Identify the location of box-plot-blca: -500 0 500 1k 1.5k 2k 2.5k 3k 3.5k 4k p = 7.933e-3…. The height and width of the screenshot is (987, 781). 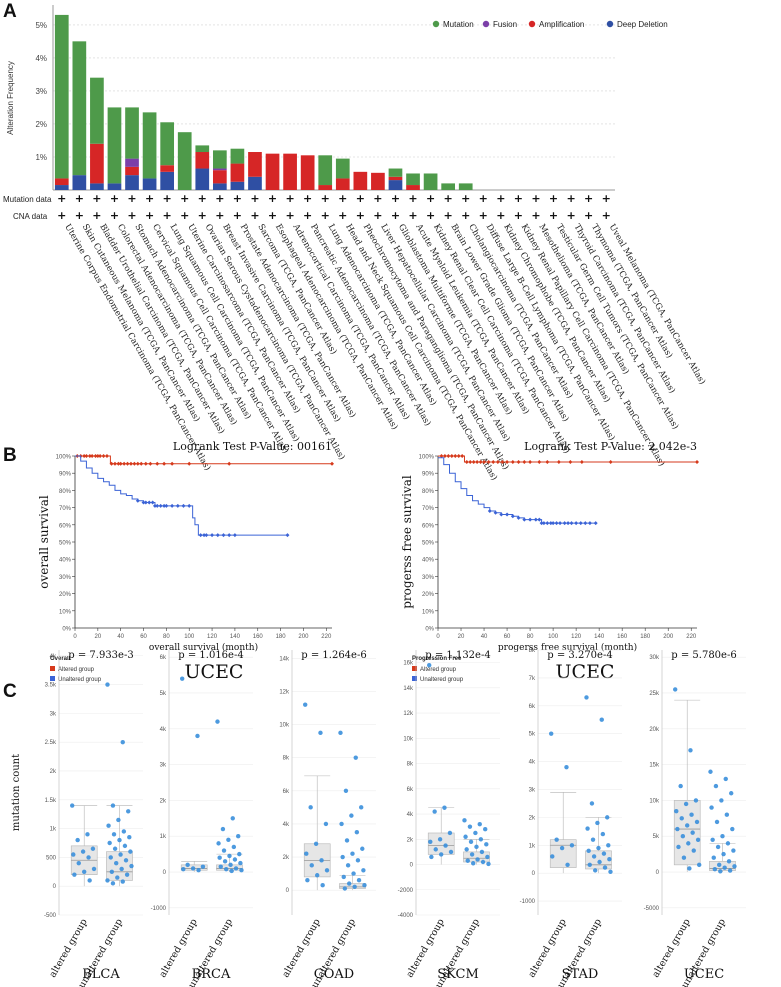
(77, 818).